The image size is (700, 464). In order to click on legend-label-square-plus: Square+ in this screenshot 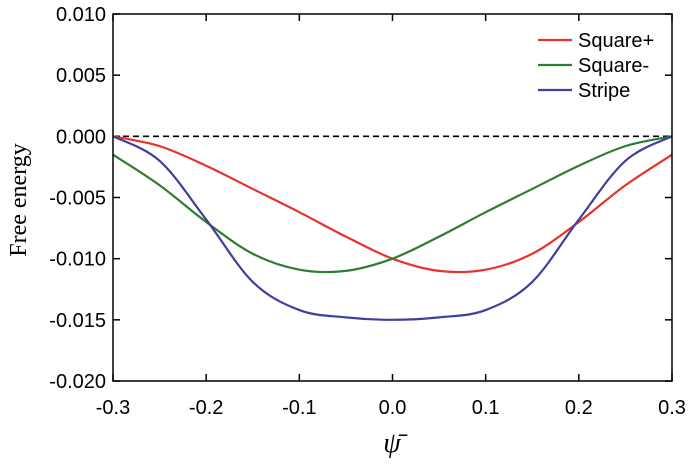, I will do `click(616, 41)`.